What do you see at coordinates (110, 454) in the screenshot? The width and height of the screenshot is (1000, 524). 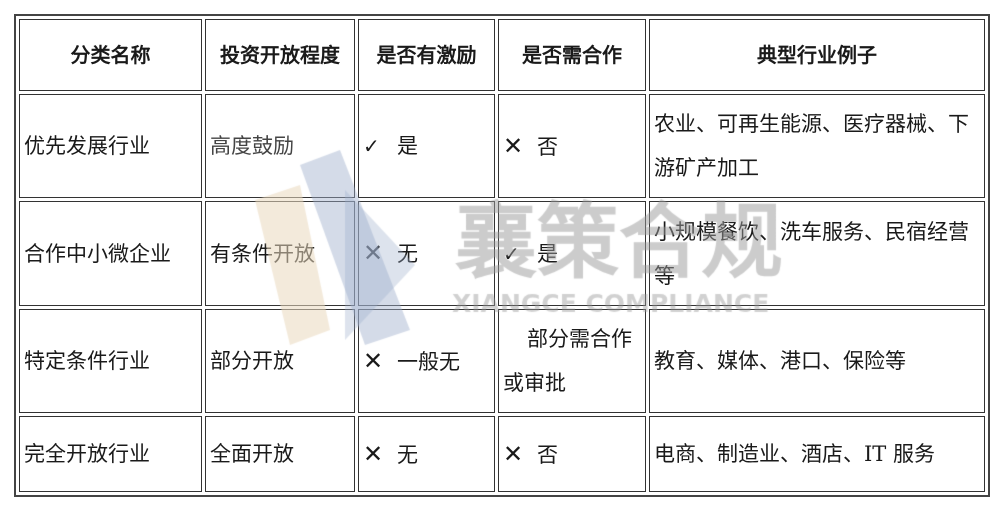 I see `category-cell: 完全开放行业` at bounding box center [110, 454].